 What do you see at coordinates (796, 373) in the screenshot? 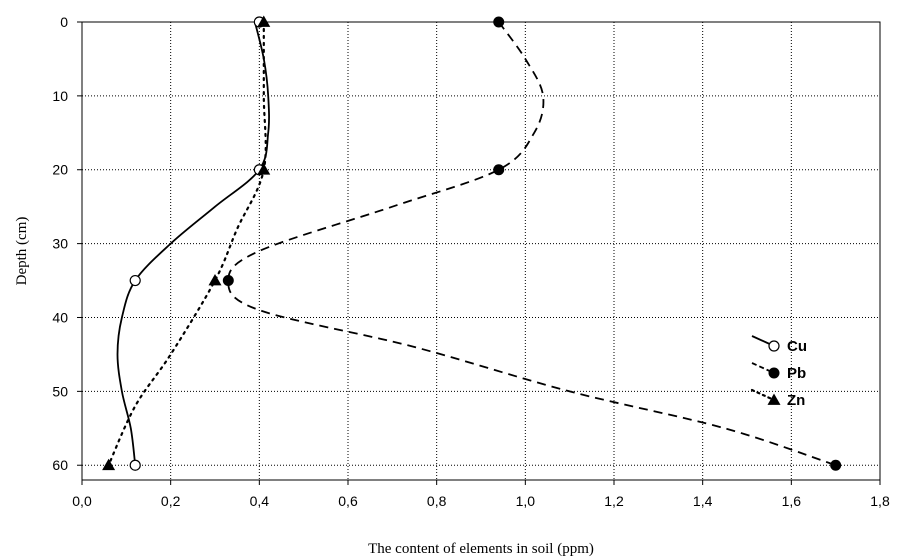
I see `legend-label: Pb` at bounding box center [796, 373].